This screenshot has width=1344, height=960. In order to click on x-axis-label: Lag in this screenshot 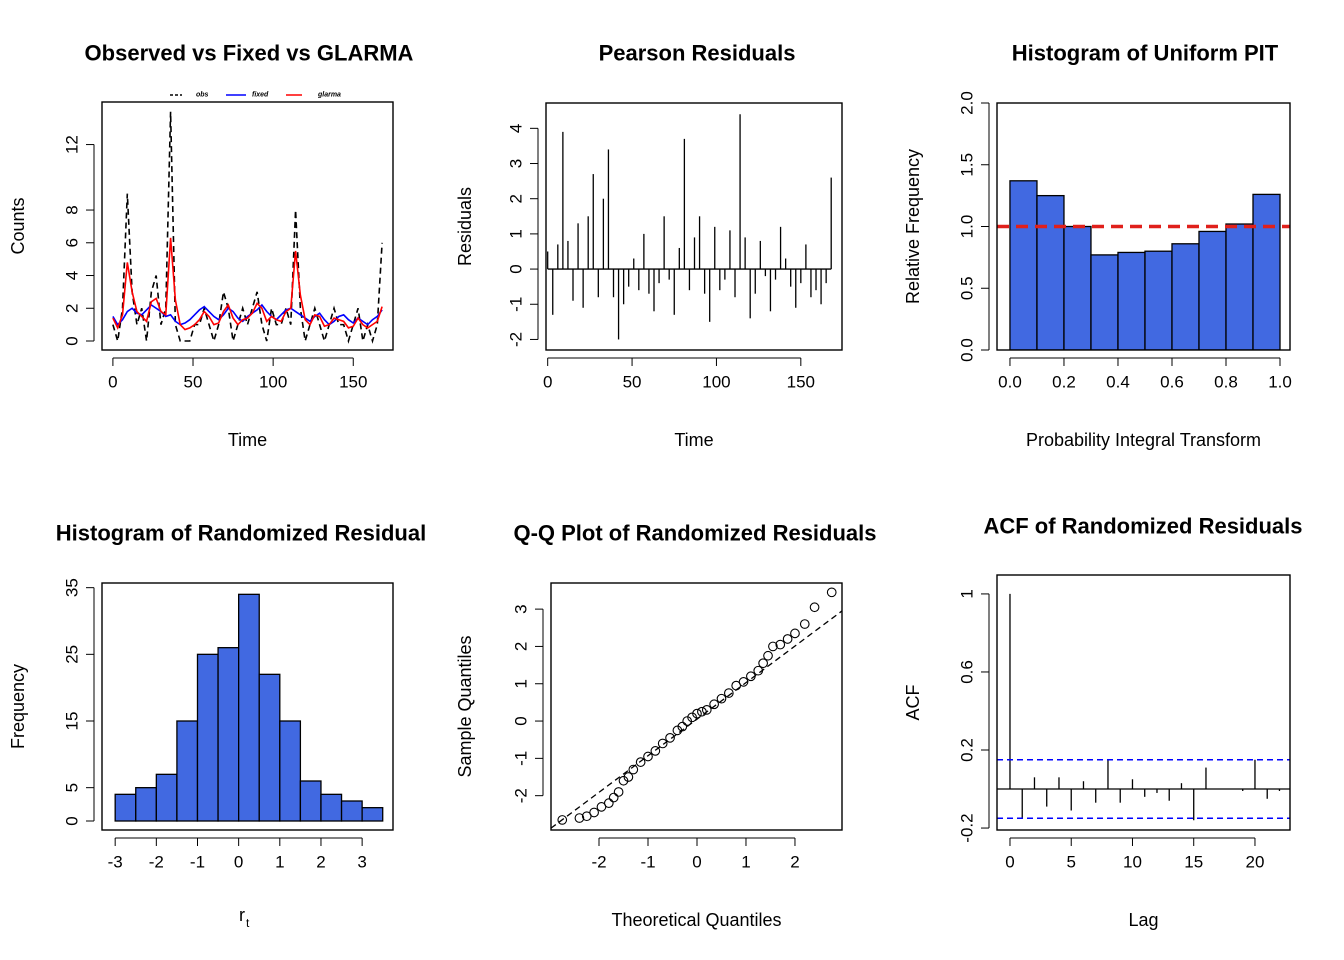, I will do `click(1143, 920)`.